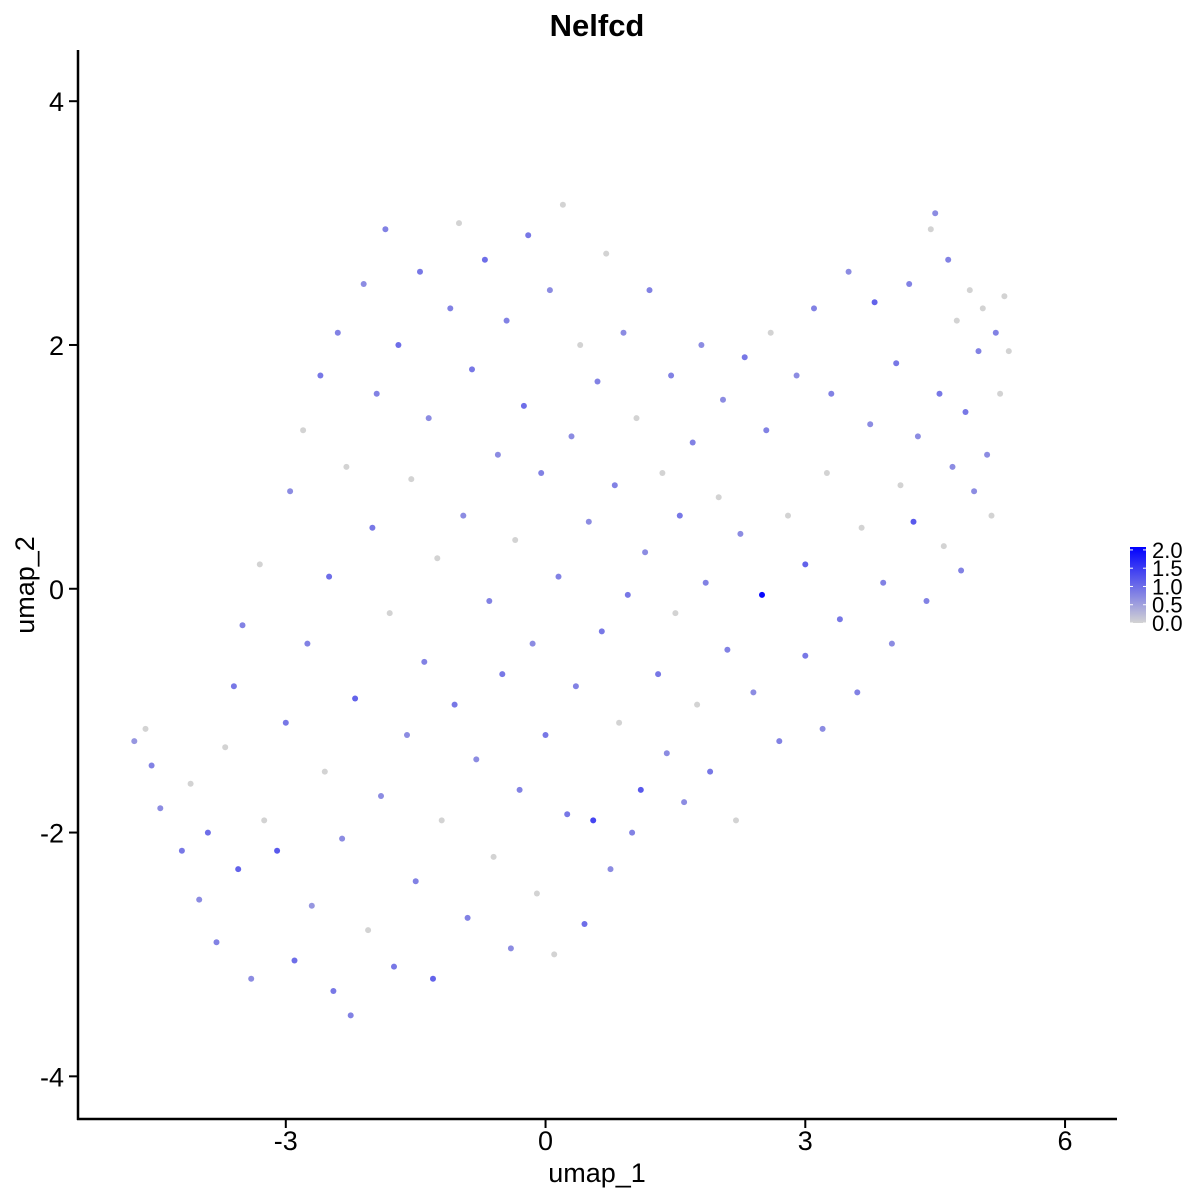  Describe the element at coordinates (52, 834) in the screenshot. I see `y-tick-label: -2` at that location.